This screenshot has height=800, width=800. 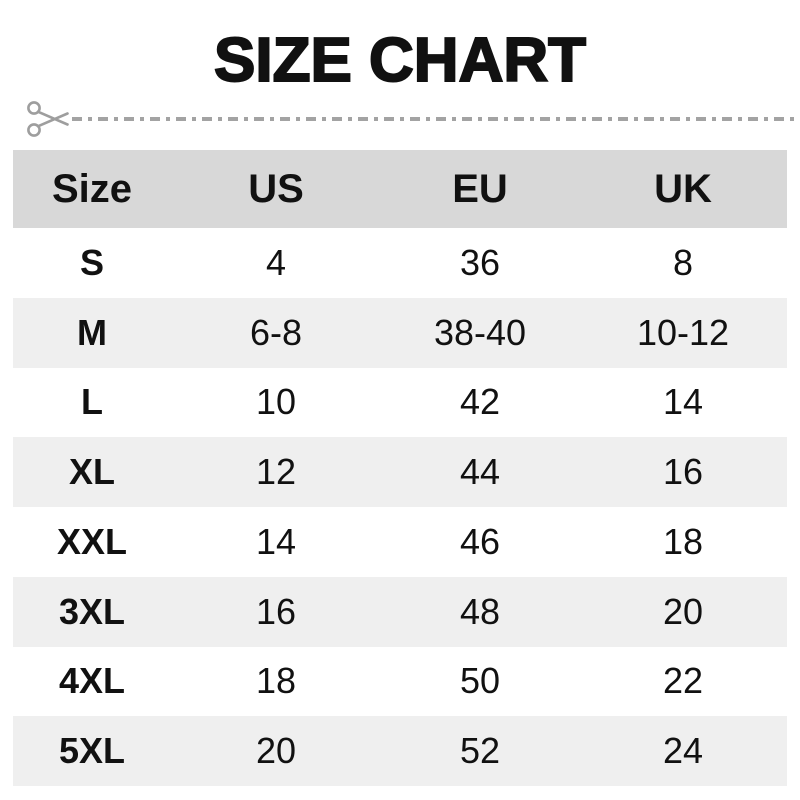 I want to click on size-label: 5XL, so click(x=92, y=751).